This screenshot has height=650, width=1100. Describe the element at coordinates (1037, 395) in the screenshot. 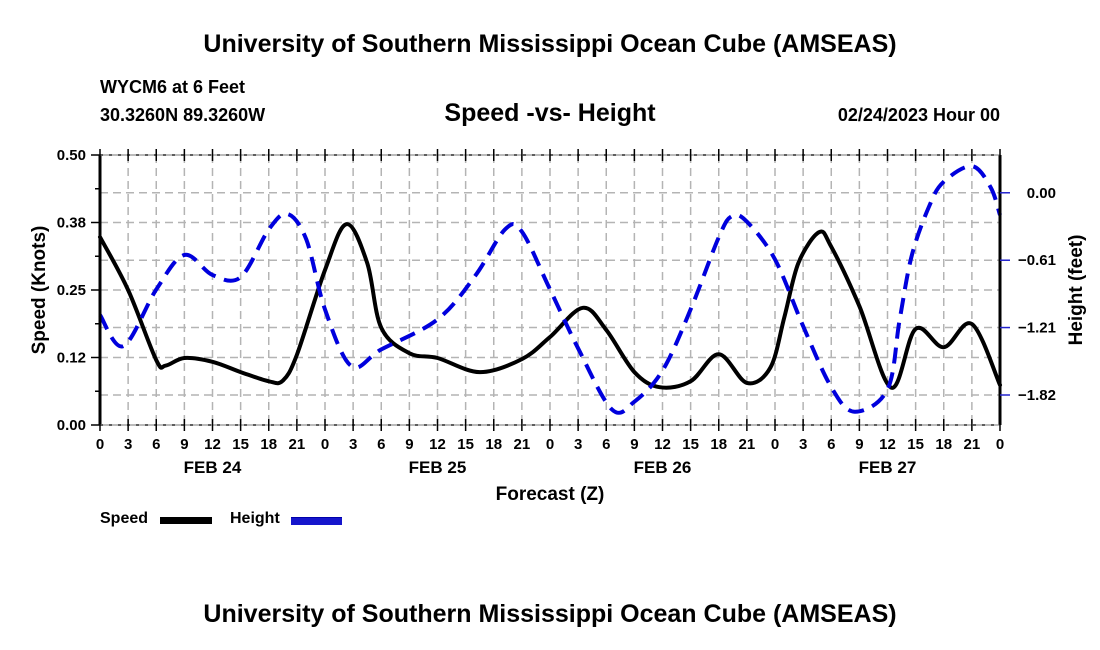

I see `y2-tick-label: −1.82` at that location.